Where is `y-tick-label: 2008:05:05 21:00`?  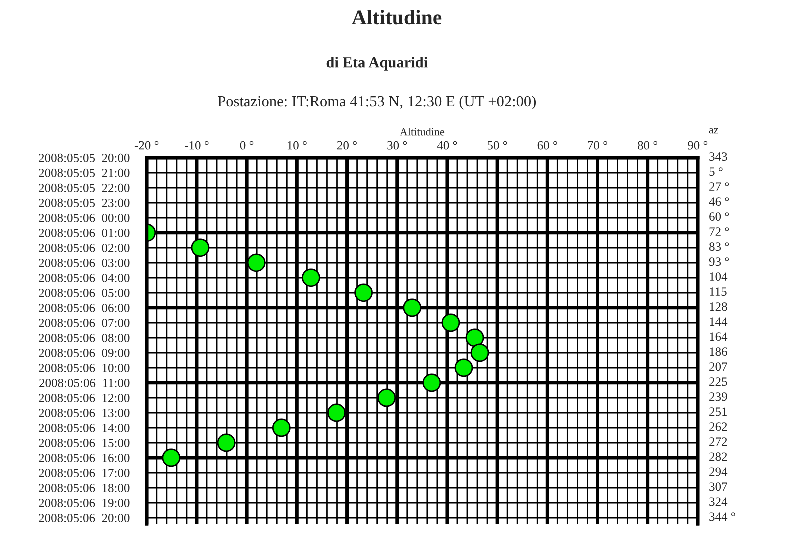 y-tick-label: 2008:05:05 21:00 is located at coordinates (84, 173).